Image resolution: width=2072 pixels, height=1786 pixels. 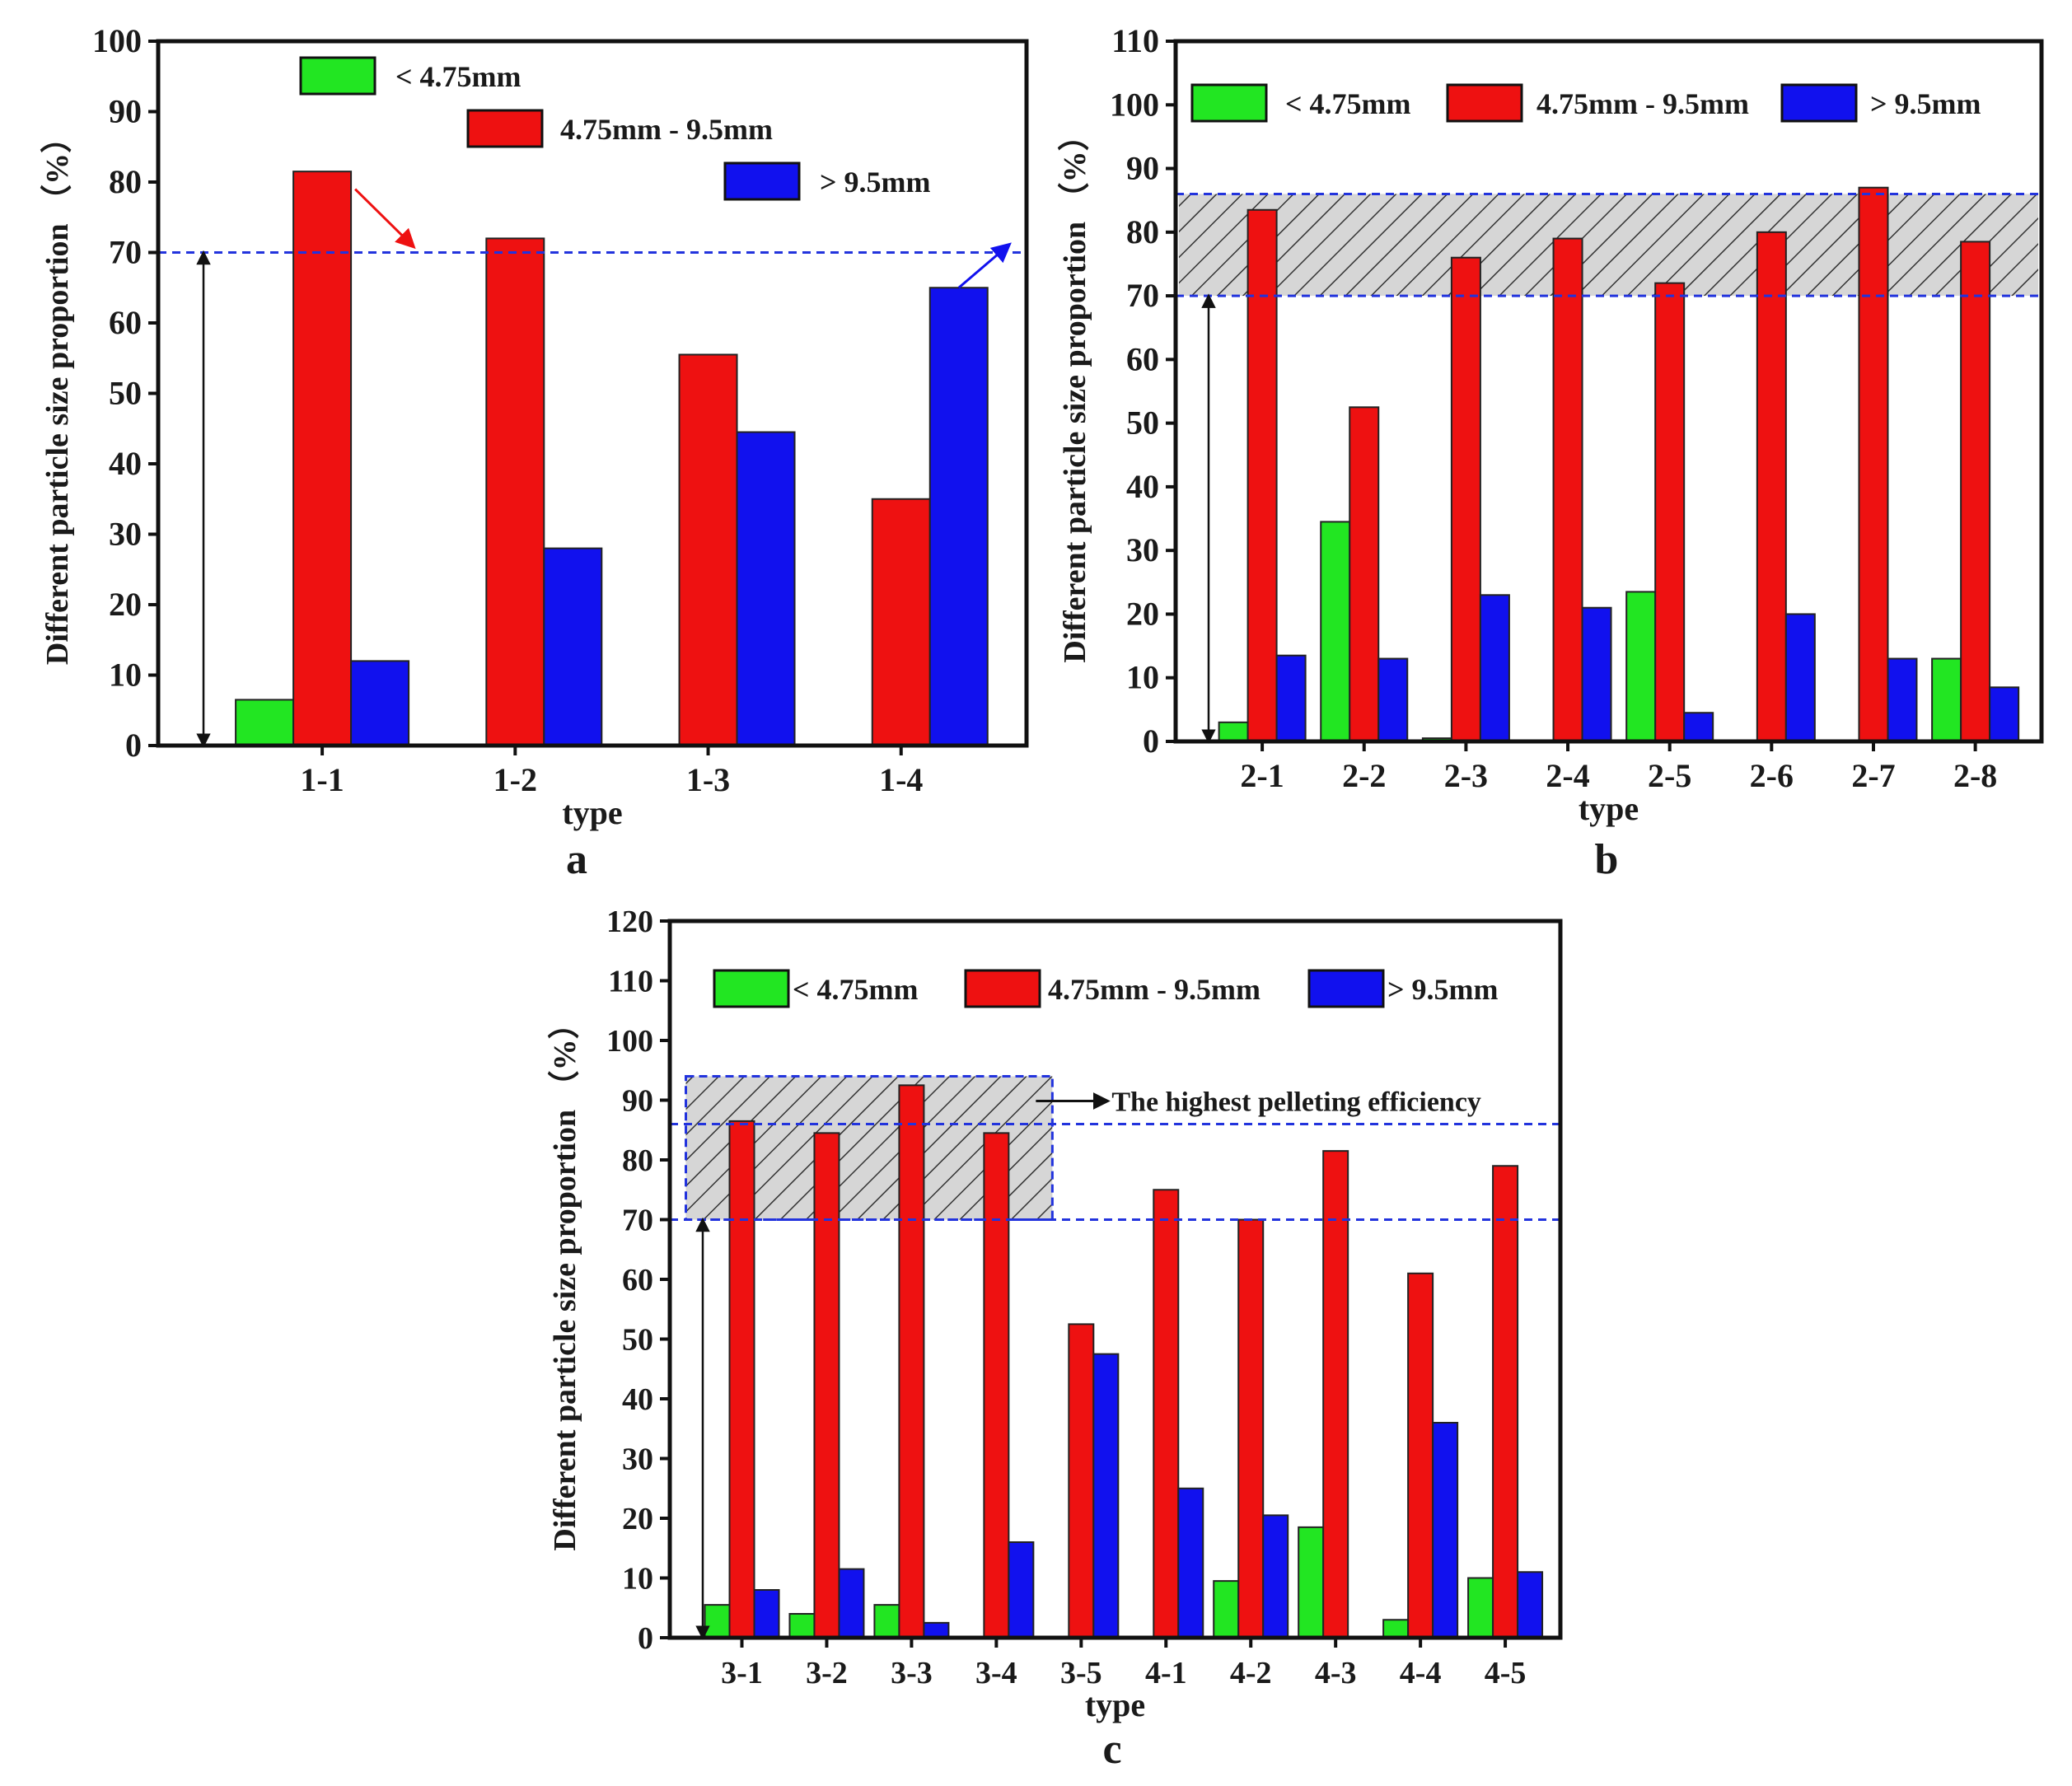 What do you see at coordinates (1975, 775) in the screenshot?
I see `x-tick-label: 2-8` at bounding box center [1975, 775].